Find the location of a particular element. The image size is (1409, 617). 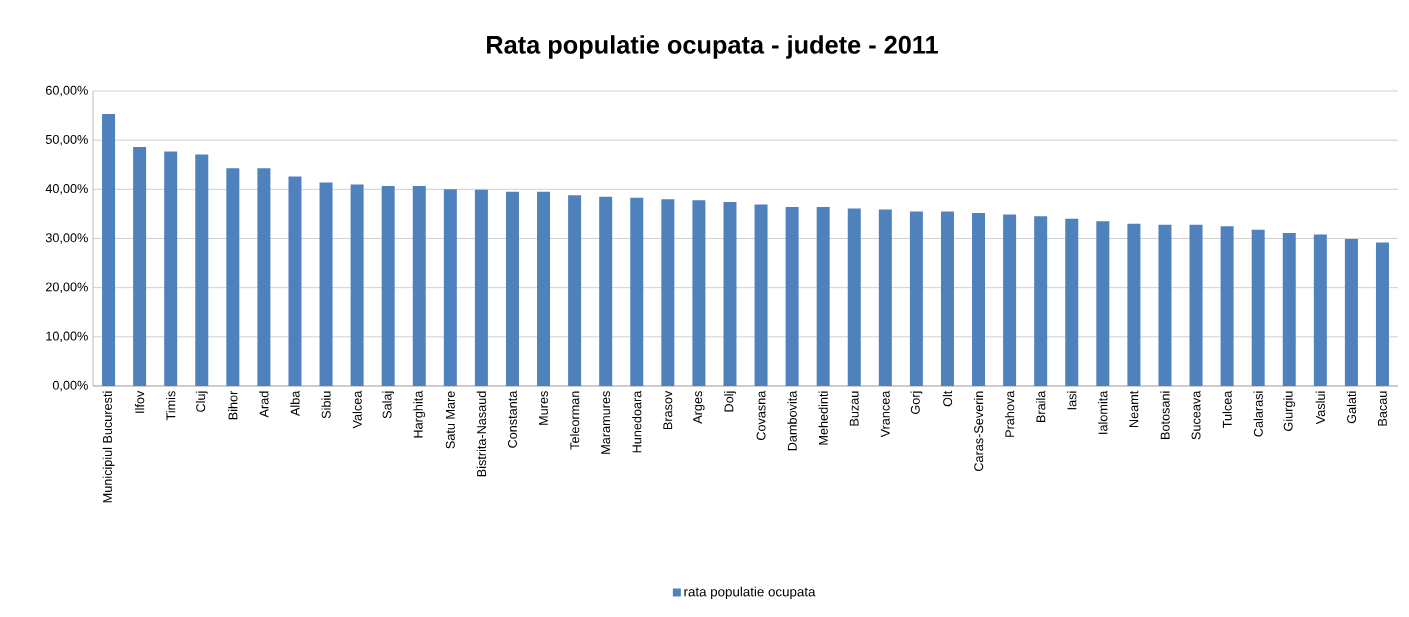

x-tick-label: Ilfov is located at coordinates (139, 401).